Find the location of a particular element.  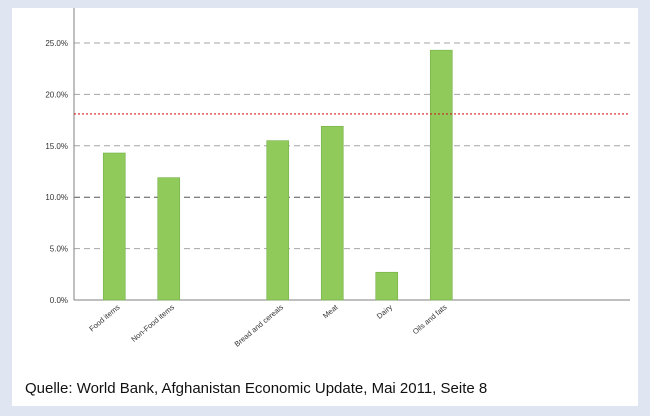

y-tick-label: 20.0% is located at coordinates (56, 94).